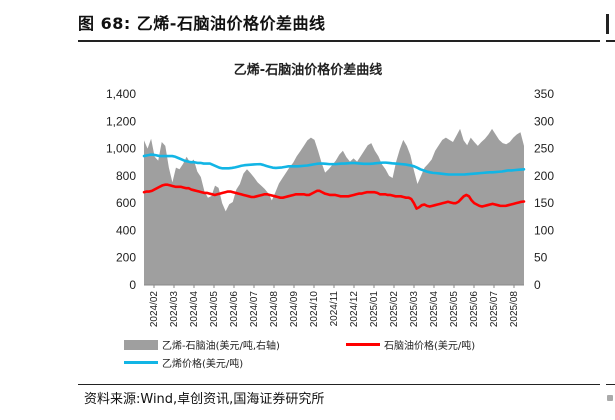  Describe the element at coordinates (294, 309) in the screenshot. I see `x-tick-label: 2024/09` at that location.